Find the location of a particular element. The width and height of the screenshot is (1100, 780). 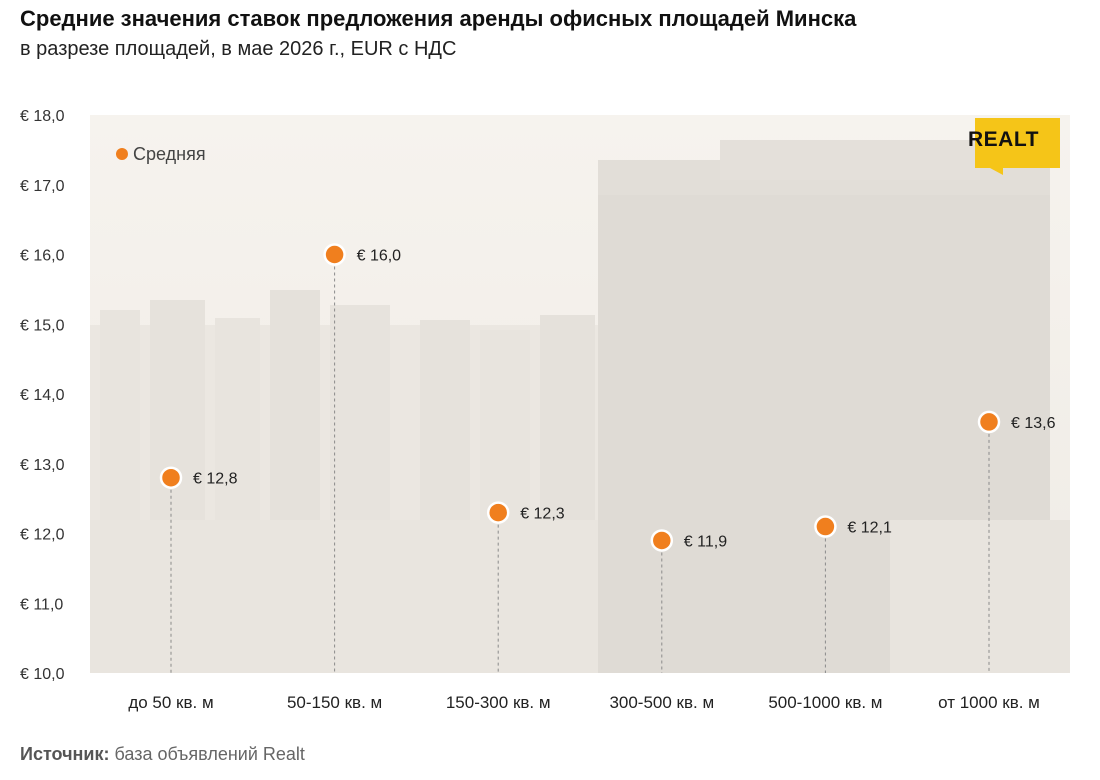

source-text: база объявлений Realt is located at coordinates (209, 754).